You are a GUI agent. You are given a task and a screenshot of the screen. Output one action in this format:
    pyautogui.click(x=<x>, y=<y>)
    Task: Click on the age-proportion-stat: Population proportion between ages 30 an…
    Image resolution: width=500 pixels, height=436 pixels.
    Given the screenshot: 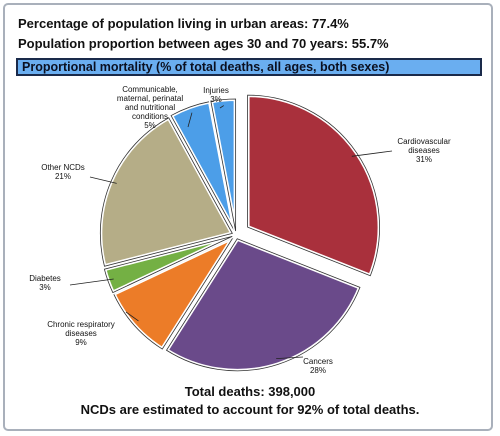 What is the action you would take?
    pyautogui.click(x=203, y=43)
    